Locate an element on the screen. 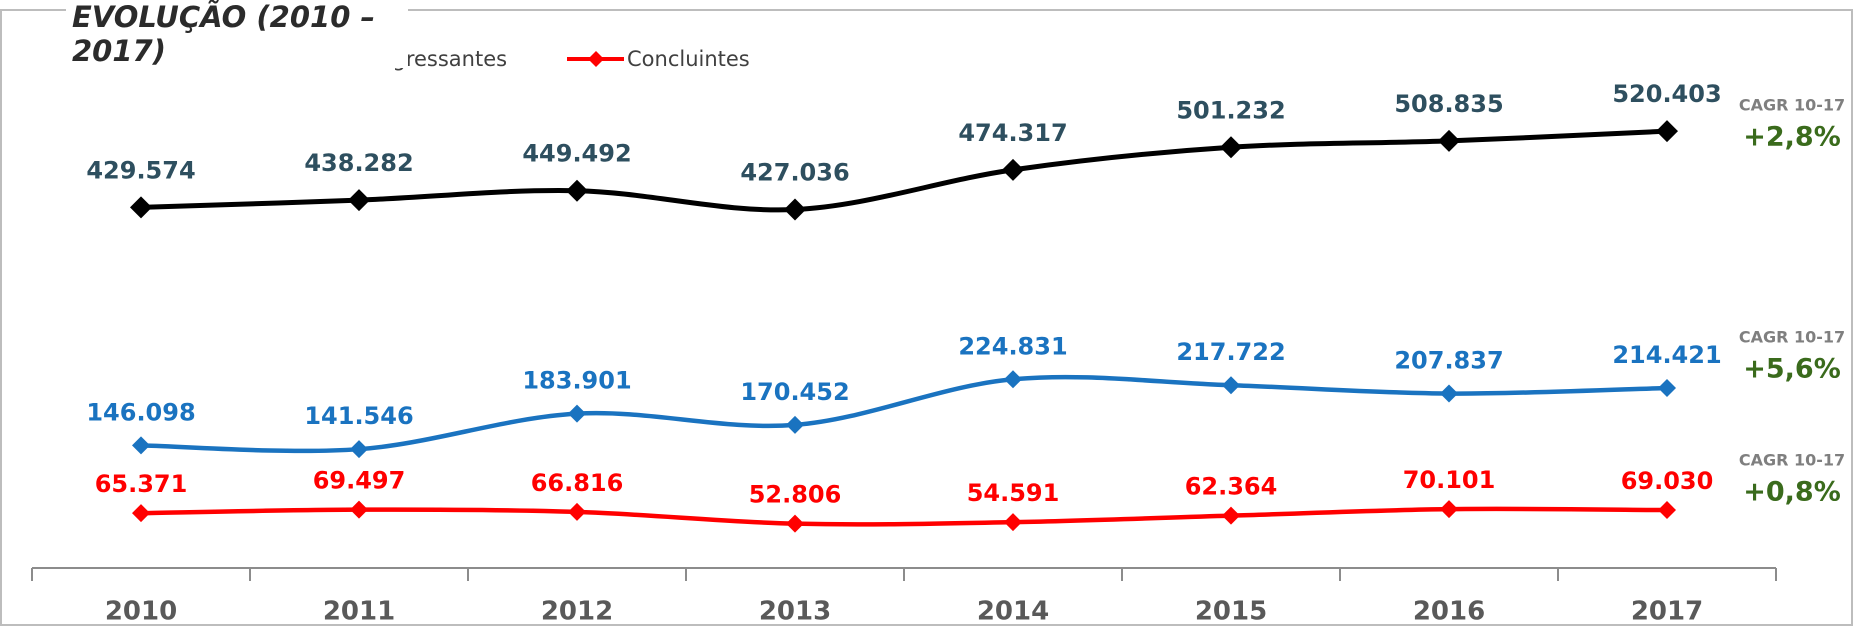 The image size is (1853, 626). data-label: 65.371 is located at coordinates (141, 484).